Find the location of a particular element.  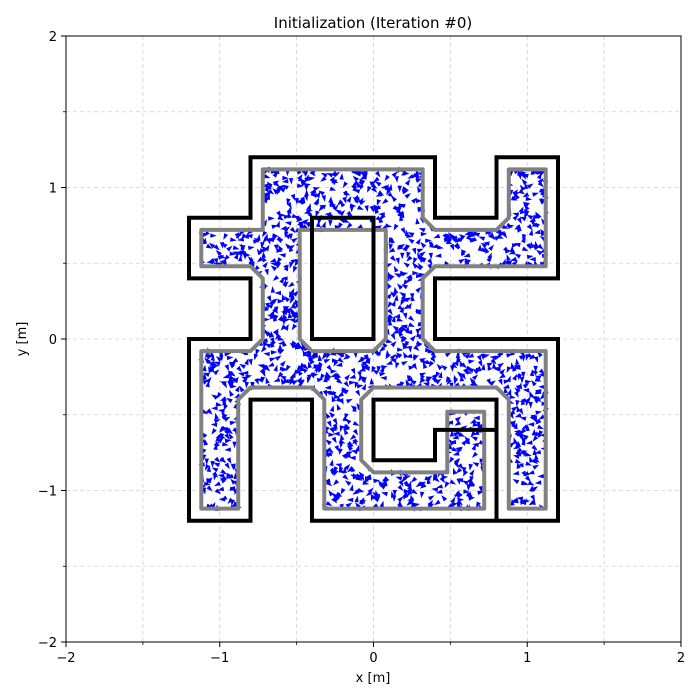

y-tick-label: 1 is located at coordinates (53, 189).